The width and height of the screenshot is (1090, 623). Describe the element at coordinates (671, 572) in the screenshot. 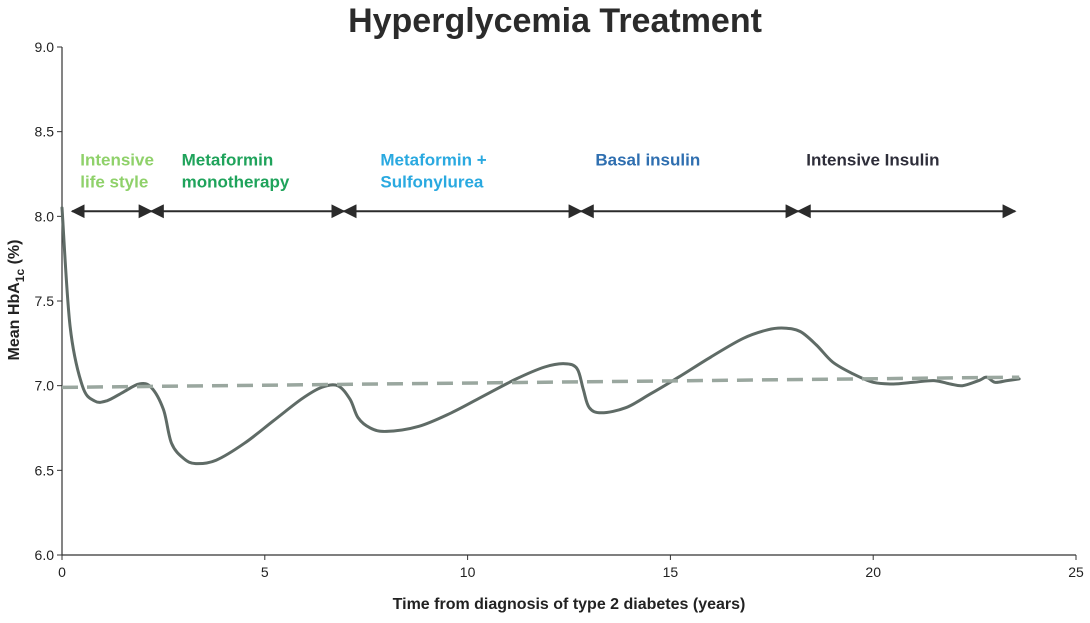

I see `x-tick-label: 15` at that location.